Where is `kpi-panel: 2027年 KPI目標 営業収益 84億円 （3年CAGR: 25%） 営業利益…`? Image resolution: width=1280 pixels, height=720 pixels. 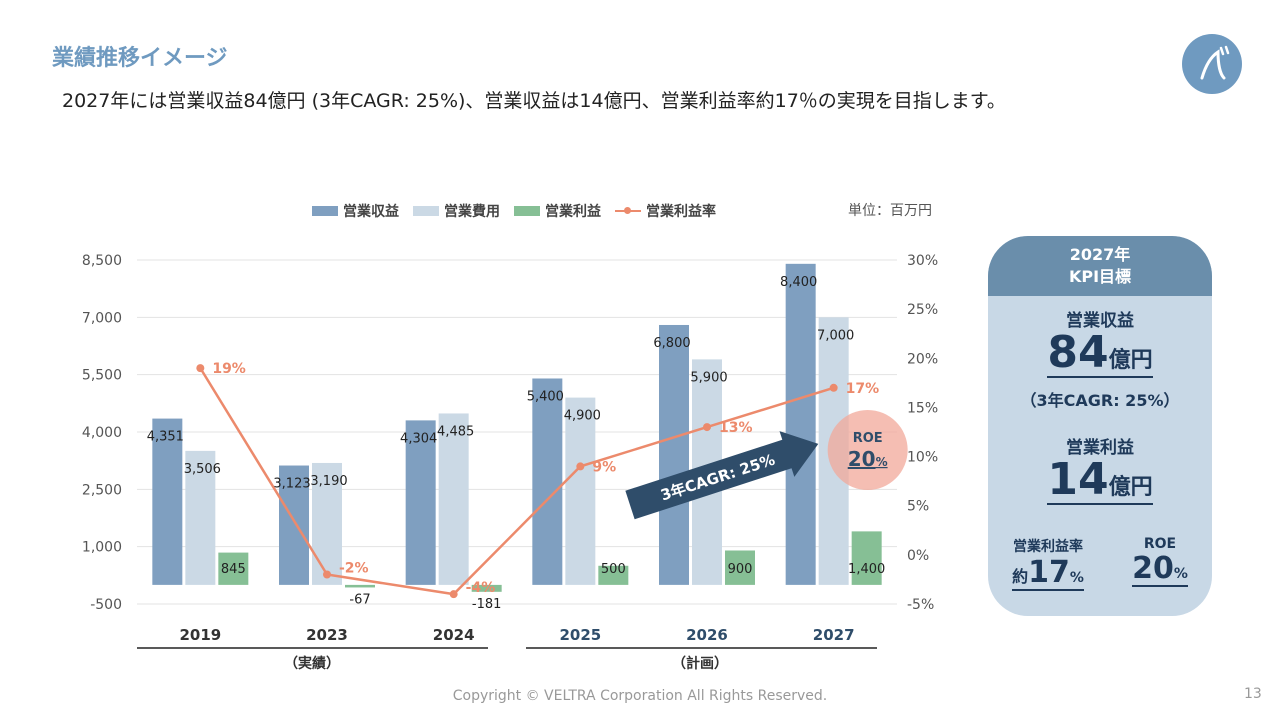 kpi-panel: 2027年 KPI目標 営業収益 84億円 （3年CAGR: 25%） 営業利益… is located at coordinates (1100, 426).